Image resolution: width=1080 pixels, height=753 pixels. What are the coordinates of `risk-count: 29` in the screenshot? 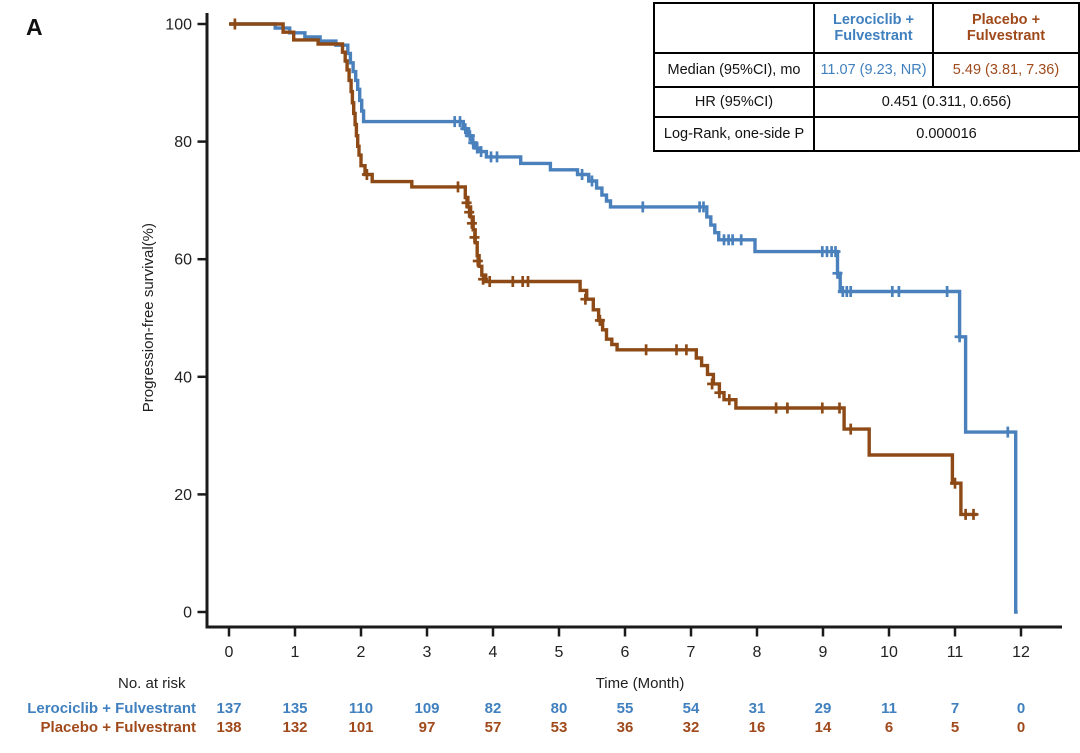 It's located at (823, 708).